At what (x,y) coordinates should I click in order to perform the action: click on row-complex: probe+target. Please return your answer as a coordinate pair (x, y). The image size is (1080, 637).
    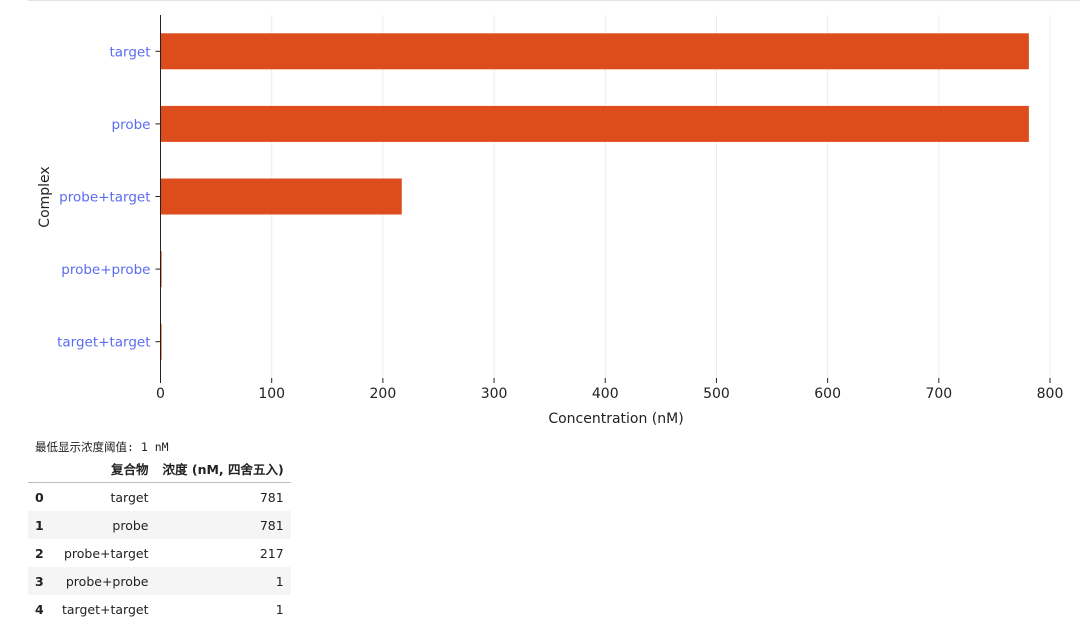
    Looking at the image, I should click on (106, 553).